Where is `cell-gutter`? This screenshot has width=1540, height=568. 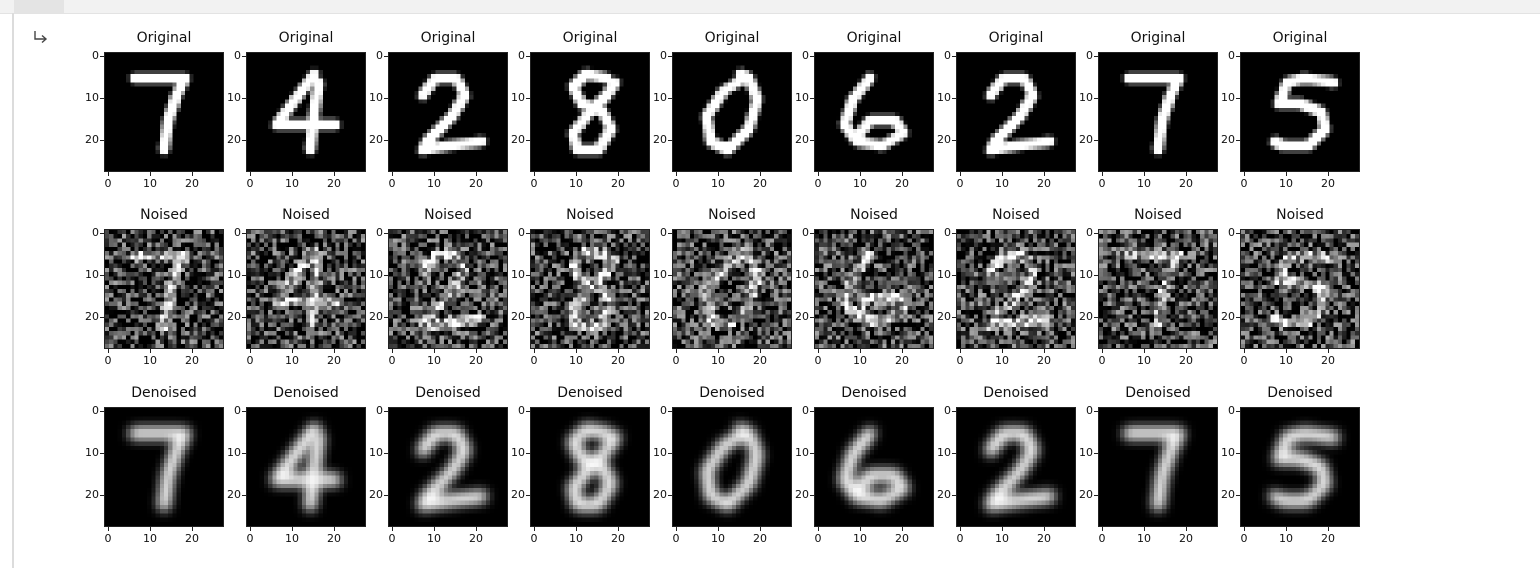 cell-gutter is located at coordinates (39, 6).